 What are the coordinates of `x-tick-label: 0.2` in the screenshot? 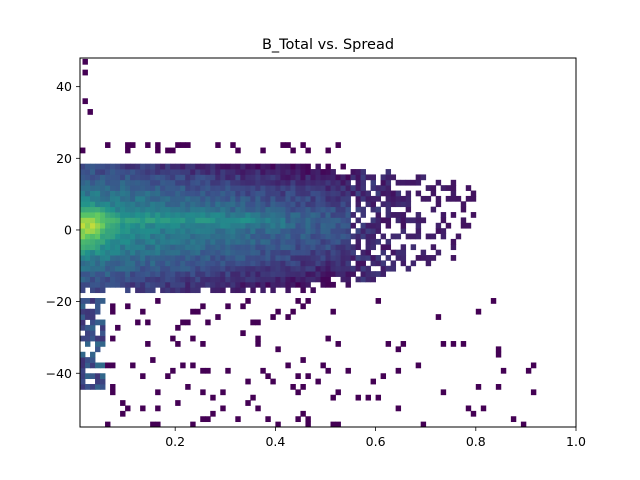 It's located at (175, 441).